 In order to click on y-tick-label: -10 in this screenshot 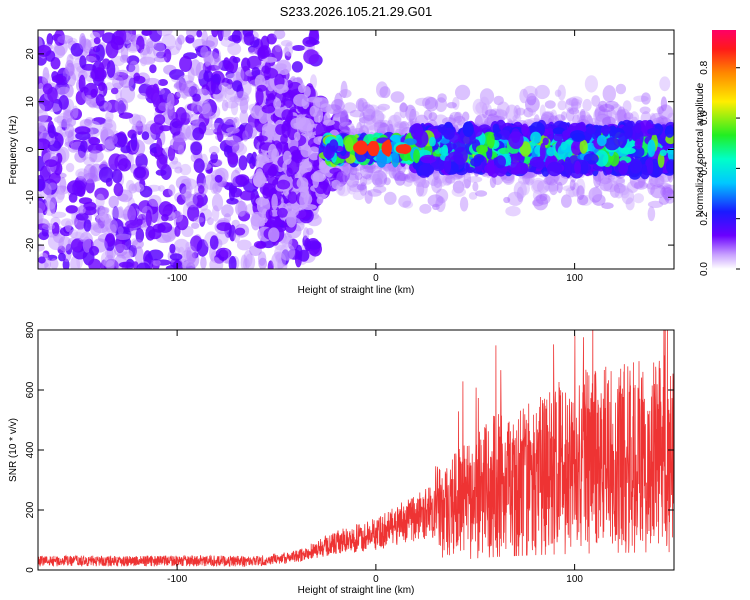, I will do `click(30, 197)`.